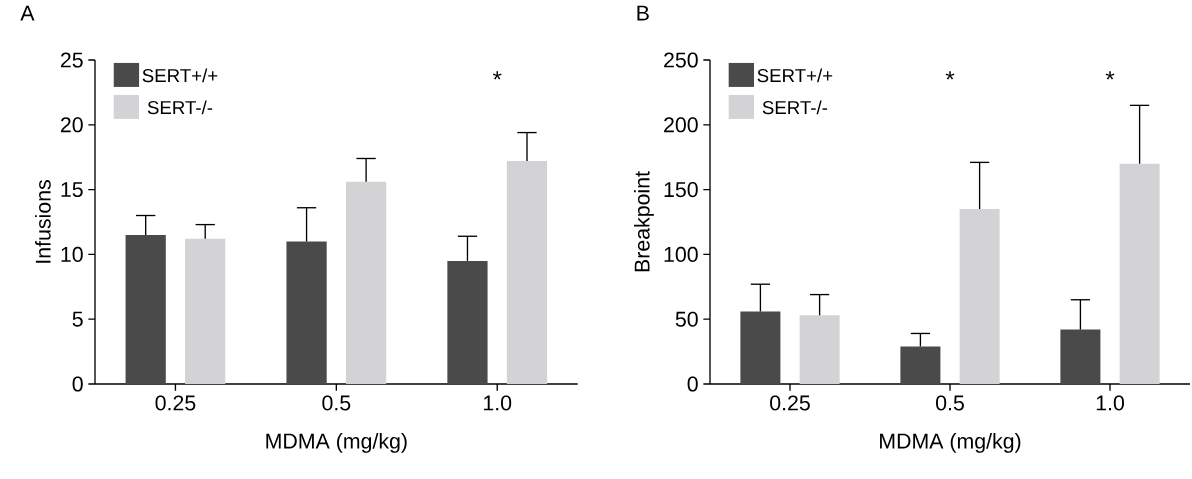 Image resolution: width=1192 pixels, height=479 pixels. Describe the element at coordinates (681, 125) in the screenshot. I see `y-tick-label: 200` at that location.